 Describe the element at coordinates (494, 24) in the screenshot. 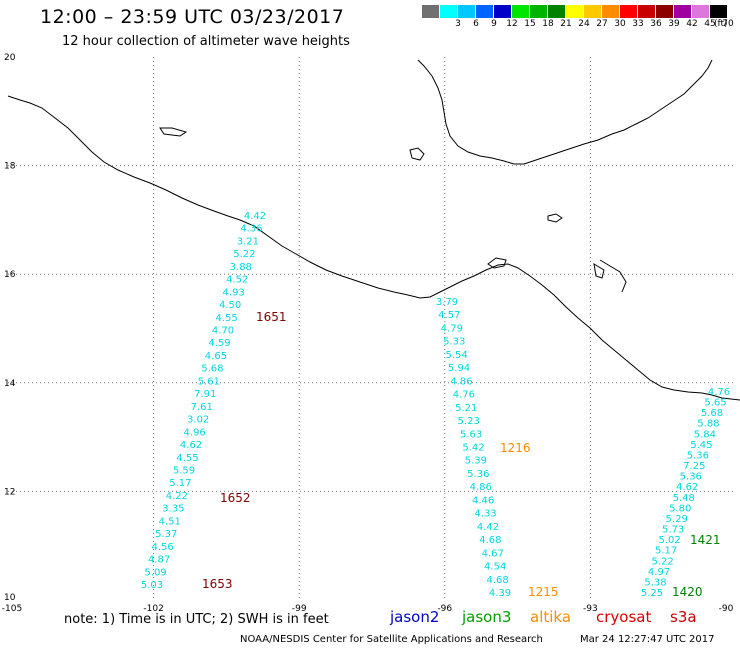

I see `legend-label: 9` at that location.